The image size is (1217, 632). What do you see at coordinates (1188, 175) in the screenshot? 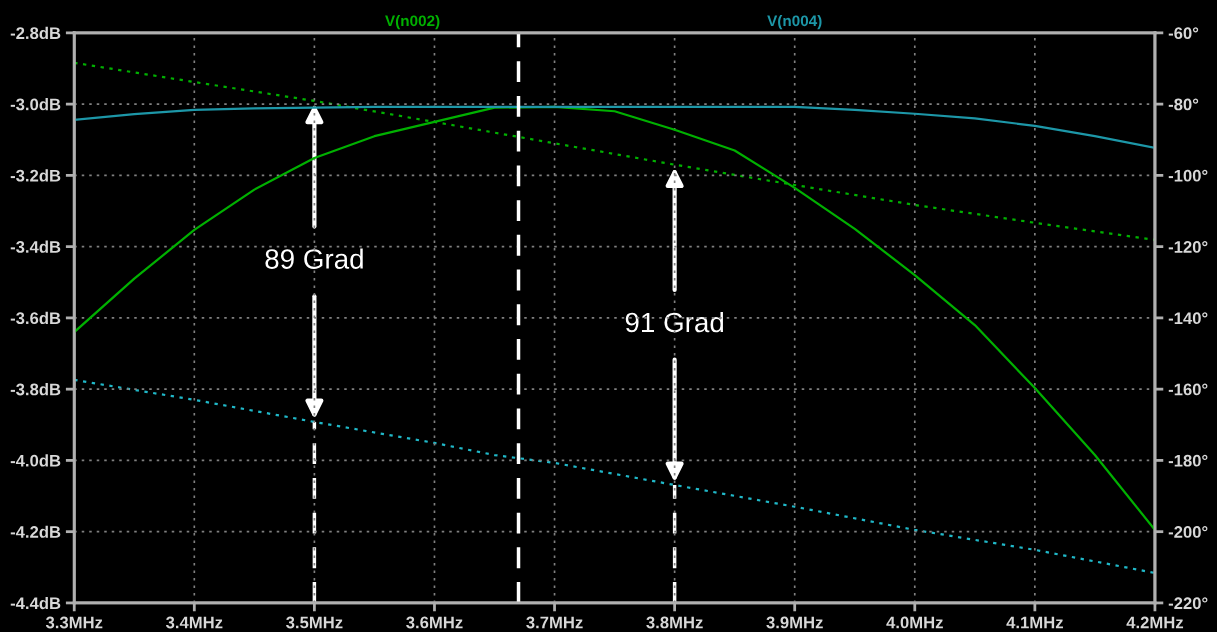
I see `y2-tick-label: -100°` at bounding box center [1188, 175].